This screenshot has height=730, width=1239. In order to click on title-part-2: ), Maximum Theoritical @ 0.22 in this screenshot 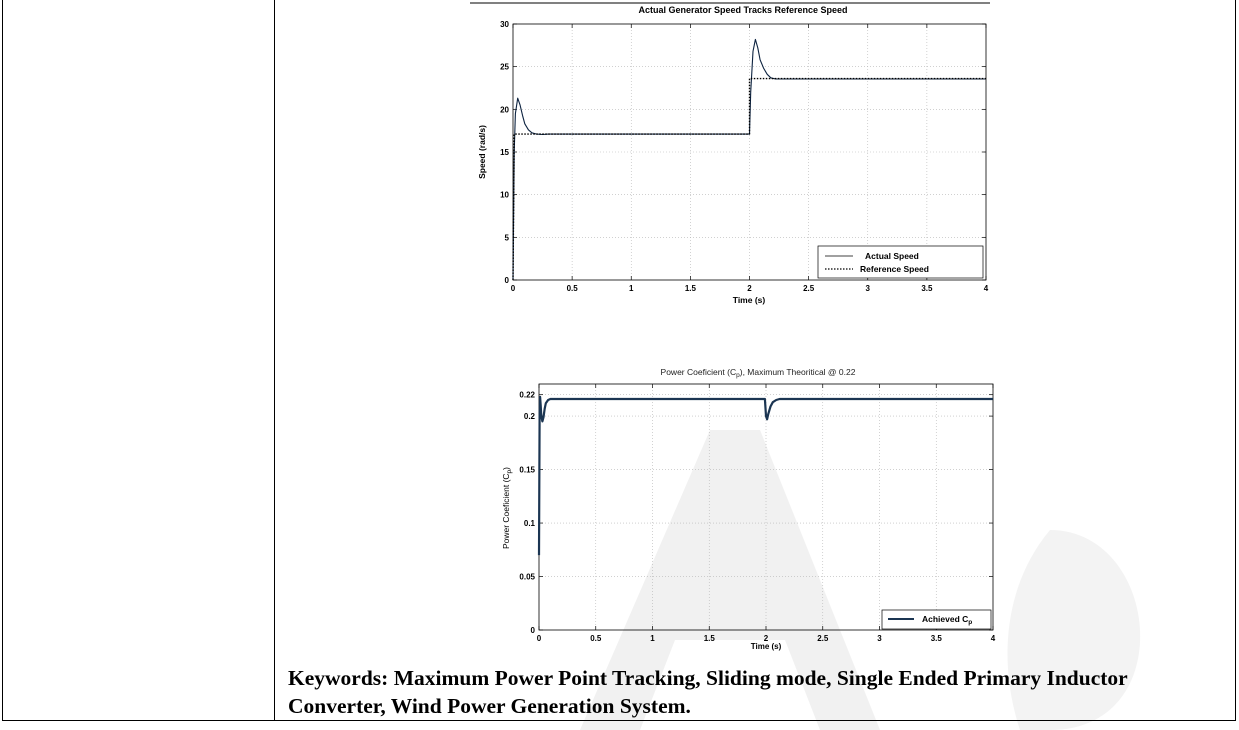, I will do `click(798, 372)`.